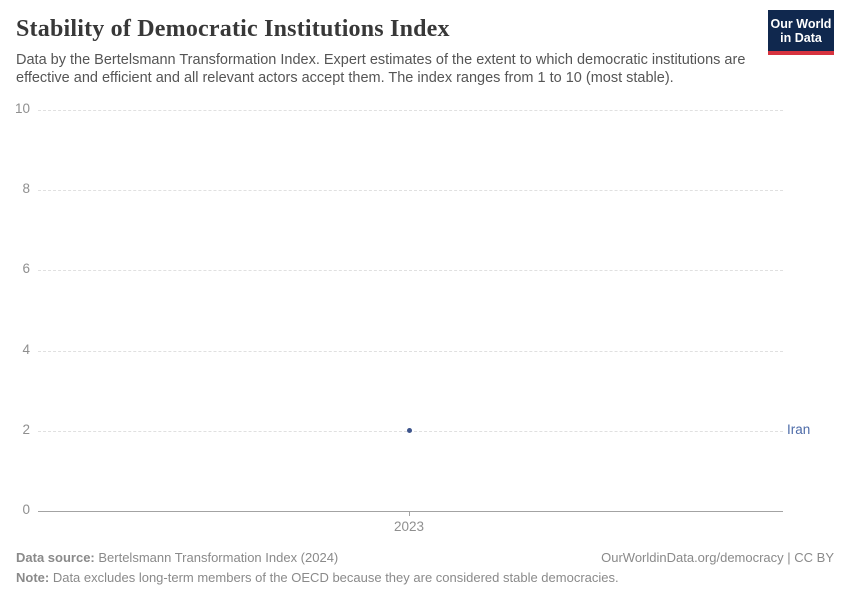  I want to click on x-tick-mark, so click(409, 513).